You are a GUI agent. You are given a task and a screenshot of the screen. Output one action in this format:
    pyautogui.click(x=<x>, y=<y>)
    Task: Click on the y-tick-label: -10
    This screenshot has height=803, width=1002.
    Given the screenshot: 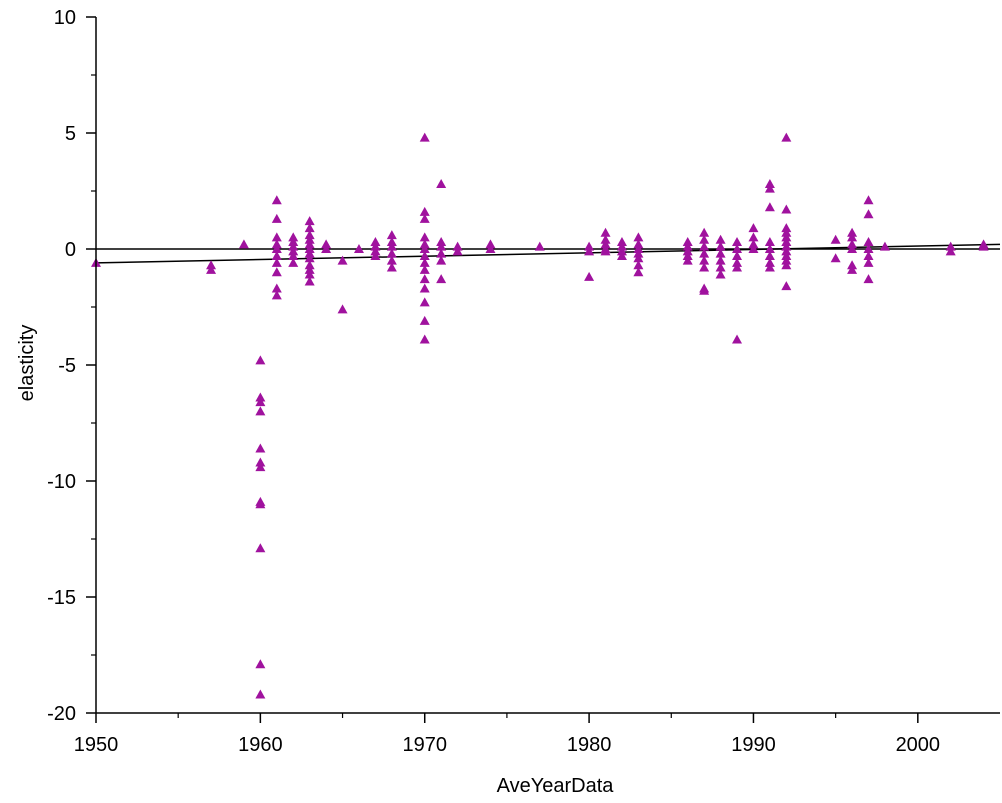 What is the action you would take?
    pyautogui.click(x=61, y=482)
    